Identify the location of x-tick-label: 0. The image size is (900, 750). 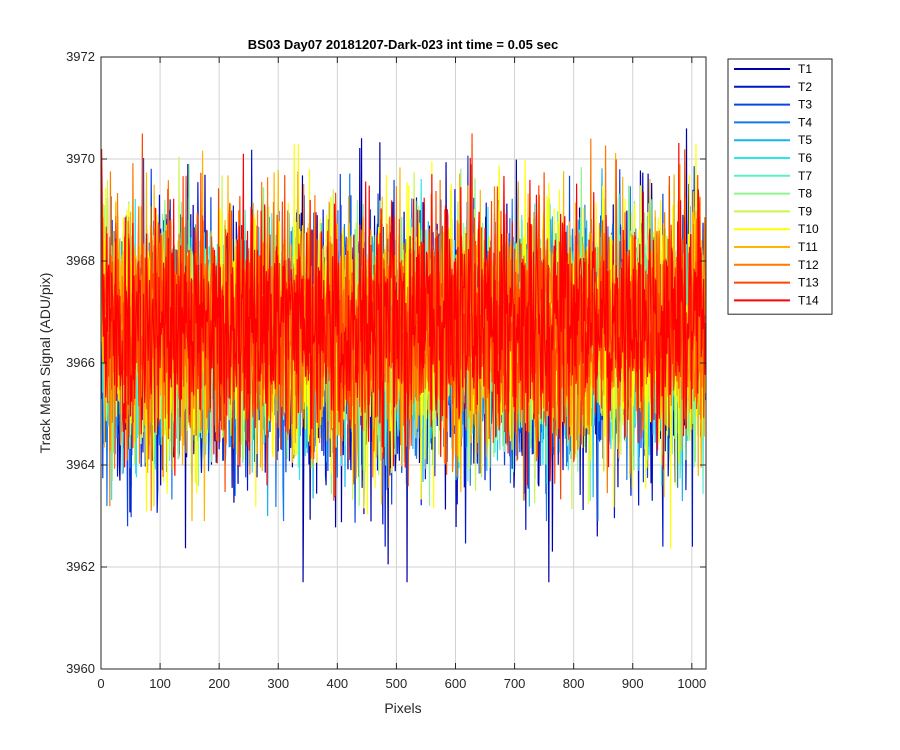
(100, 683).